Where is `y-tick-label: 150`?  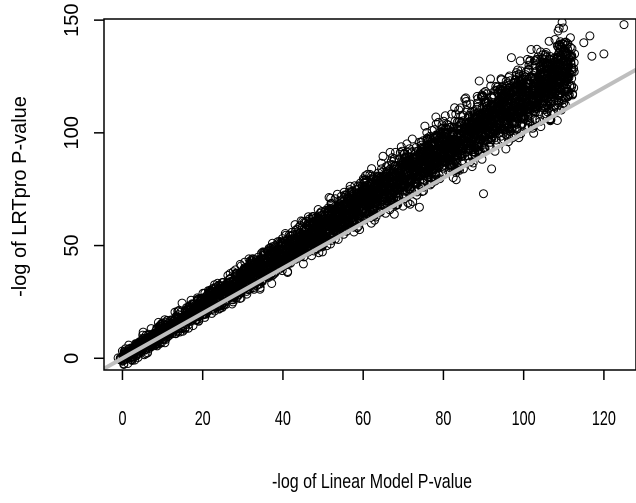 y-tick-label: 150 is located at coordinates (72, 19).